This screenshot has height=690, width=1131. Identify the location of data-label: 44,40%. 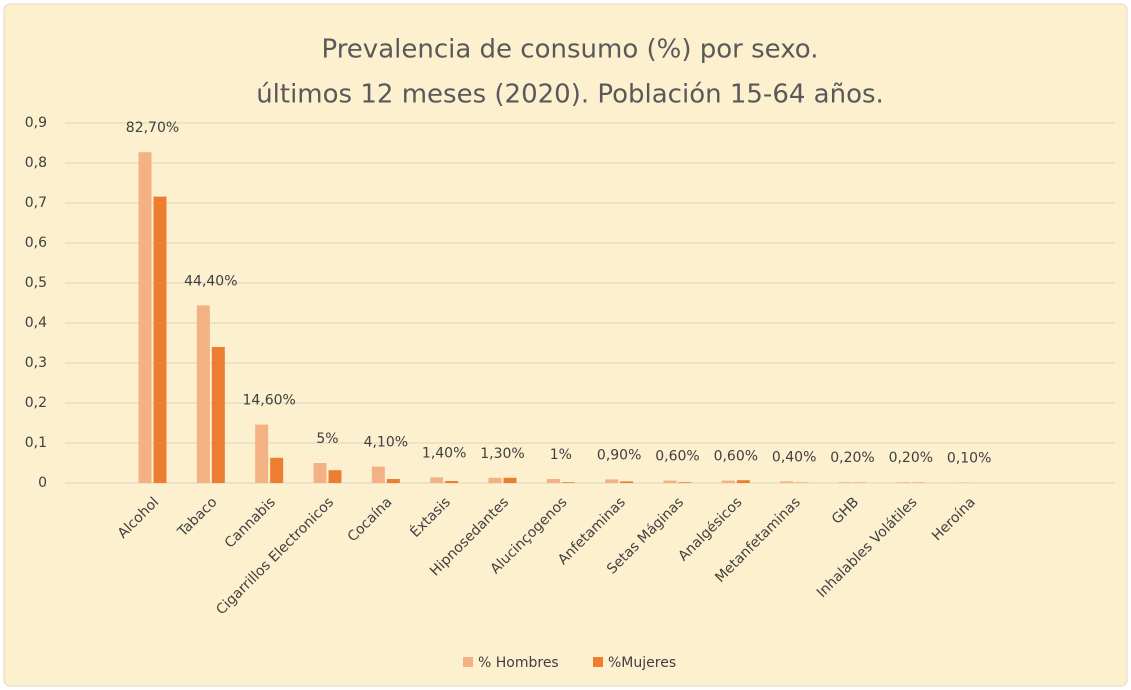
(210, 281).